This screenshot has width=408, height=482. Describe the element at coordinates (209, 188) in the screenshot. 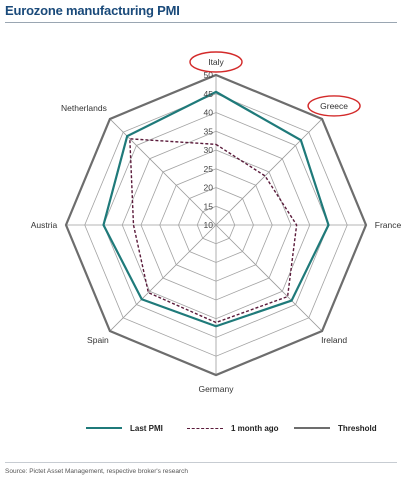

I see `radial-tick-20: 20` at that location.